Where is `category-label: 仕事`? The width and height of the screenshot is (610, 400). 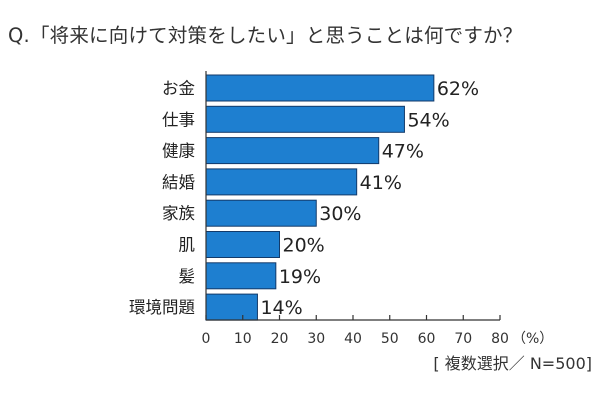 category-label: 仕事 is located at coordinates (178, 119).